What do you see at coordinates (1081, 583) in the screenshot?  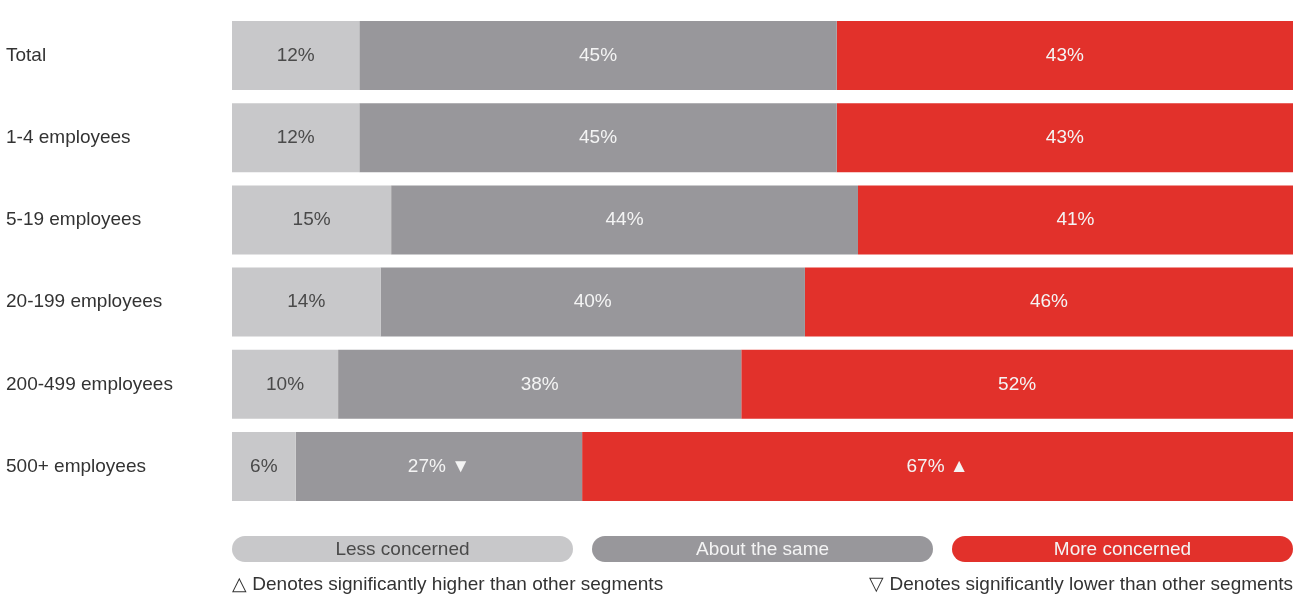 I see `text: ▽ Denotes significantly lower than other segments` at bounding box center [1081, 583].